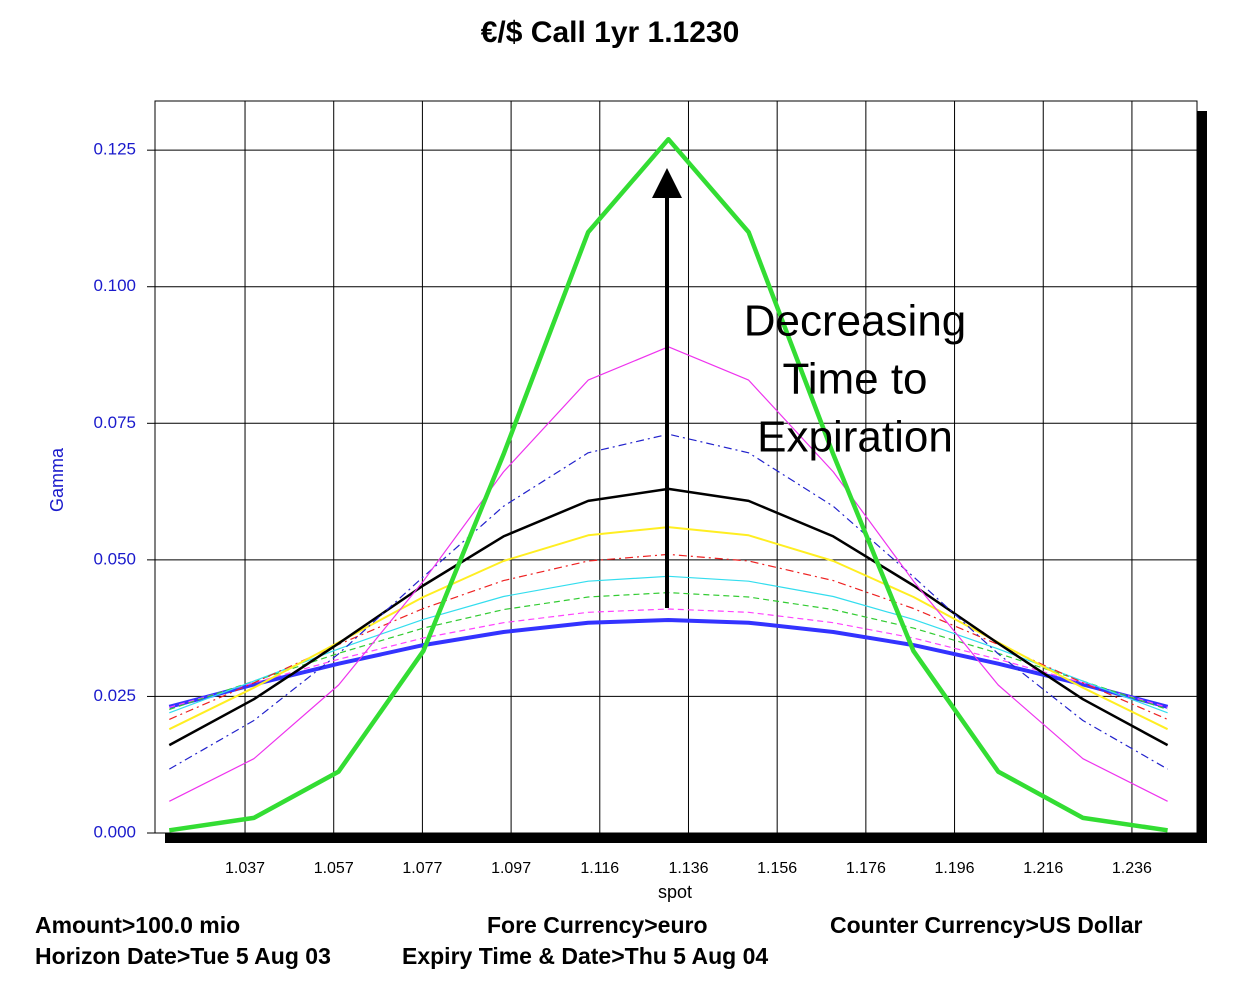  Describe the element at coordinates (854, 379) in the screenshot. I see `annotation-line: Time to` at that location.